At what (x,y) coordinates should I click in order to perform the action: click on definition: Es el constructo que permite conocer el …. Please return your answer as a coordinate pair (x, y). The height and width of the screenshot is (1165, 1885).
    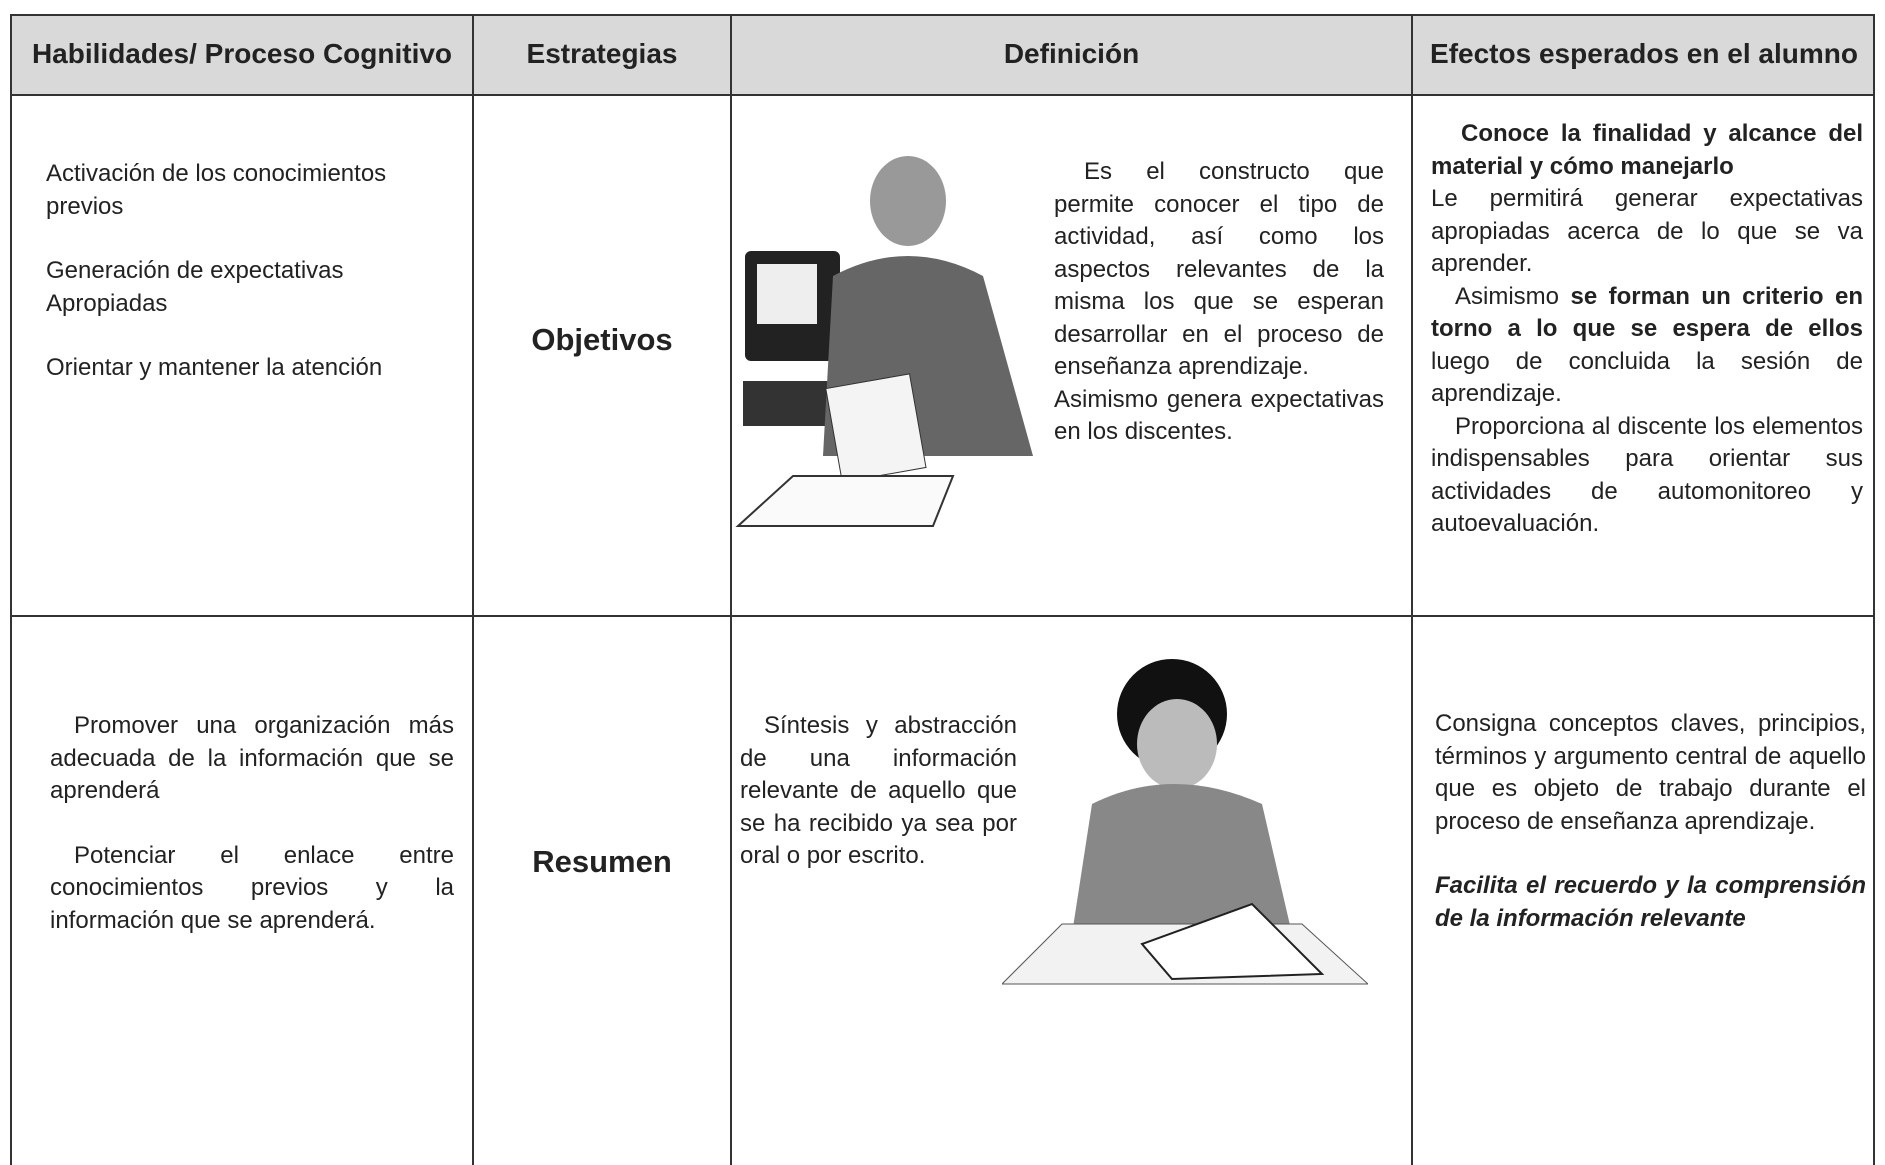
    Looking at the image, I should click on (1219, 302).